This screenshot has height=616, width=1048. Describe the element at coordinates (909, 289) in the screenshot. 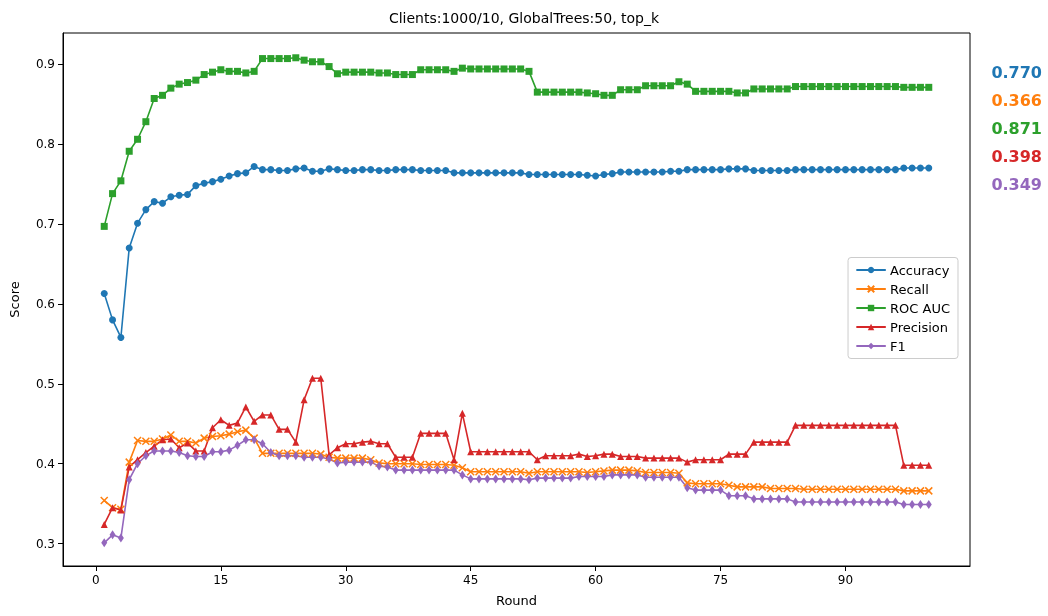

I see `legend-label: Recall` at that location.